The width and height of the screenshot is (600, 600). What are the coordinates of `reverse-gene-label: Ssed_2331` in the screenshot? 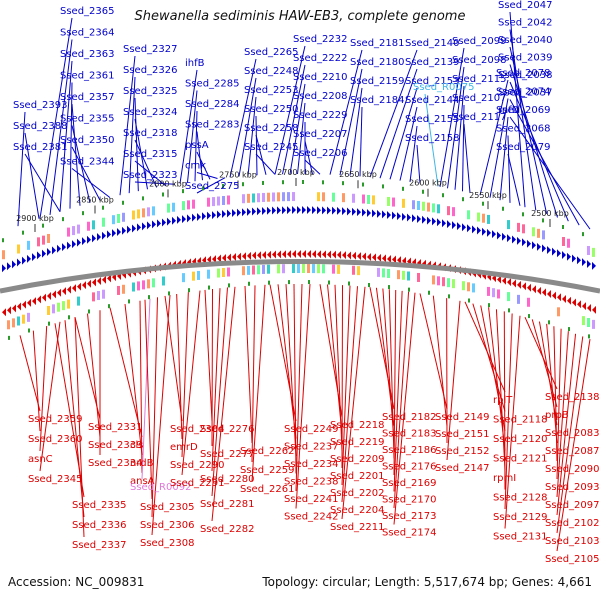 It's located at (115, 427).